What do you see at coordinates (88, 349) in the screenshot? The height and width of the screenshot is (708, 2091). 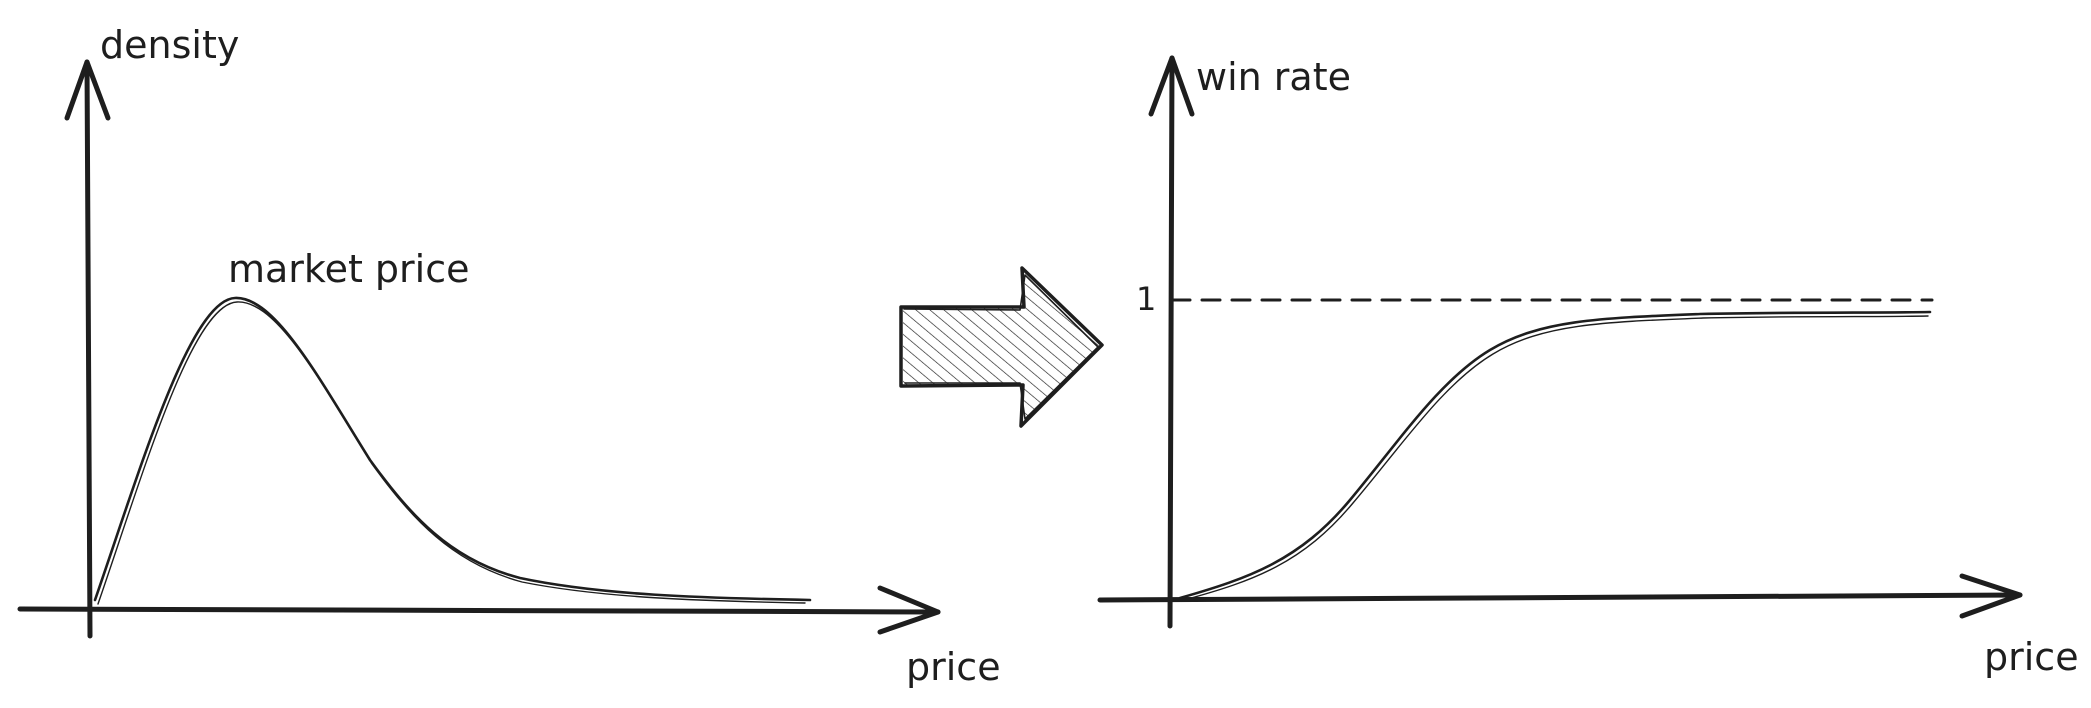 I see `density-y-axis` at bounding box center [88, 349].